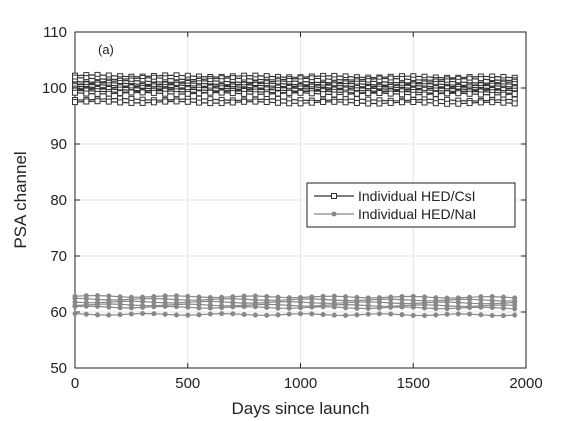 This screenshot has width=581, height=421. I want to click on panel-annotation: (a), so click(106, 49).